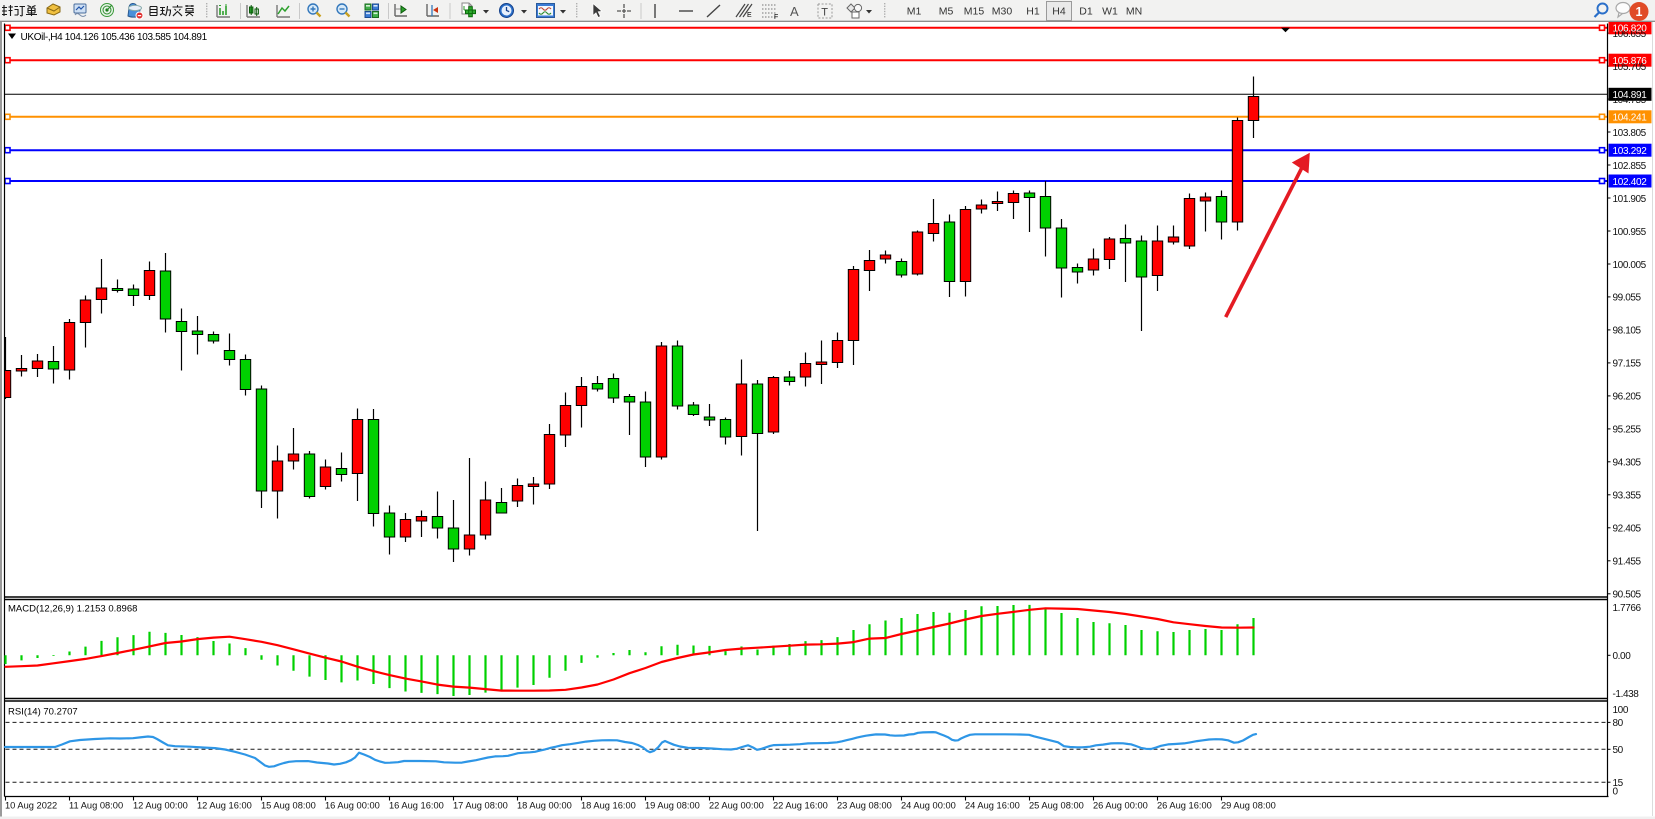 This screenshot has height=819, width=1655. I want to click on svg-text: M1, so click(914, 12).